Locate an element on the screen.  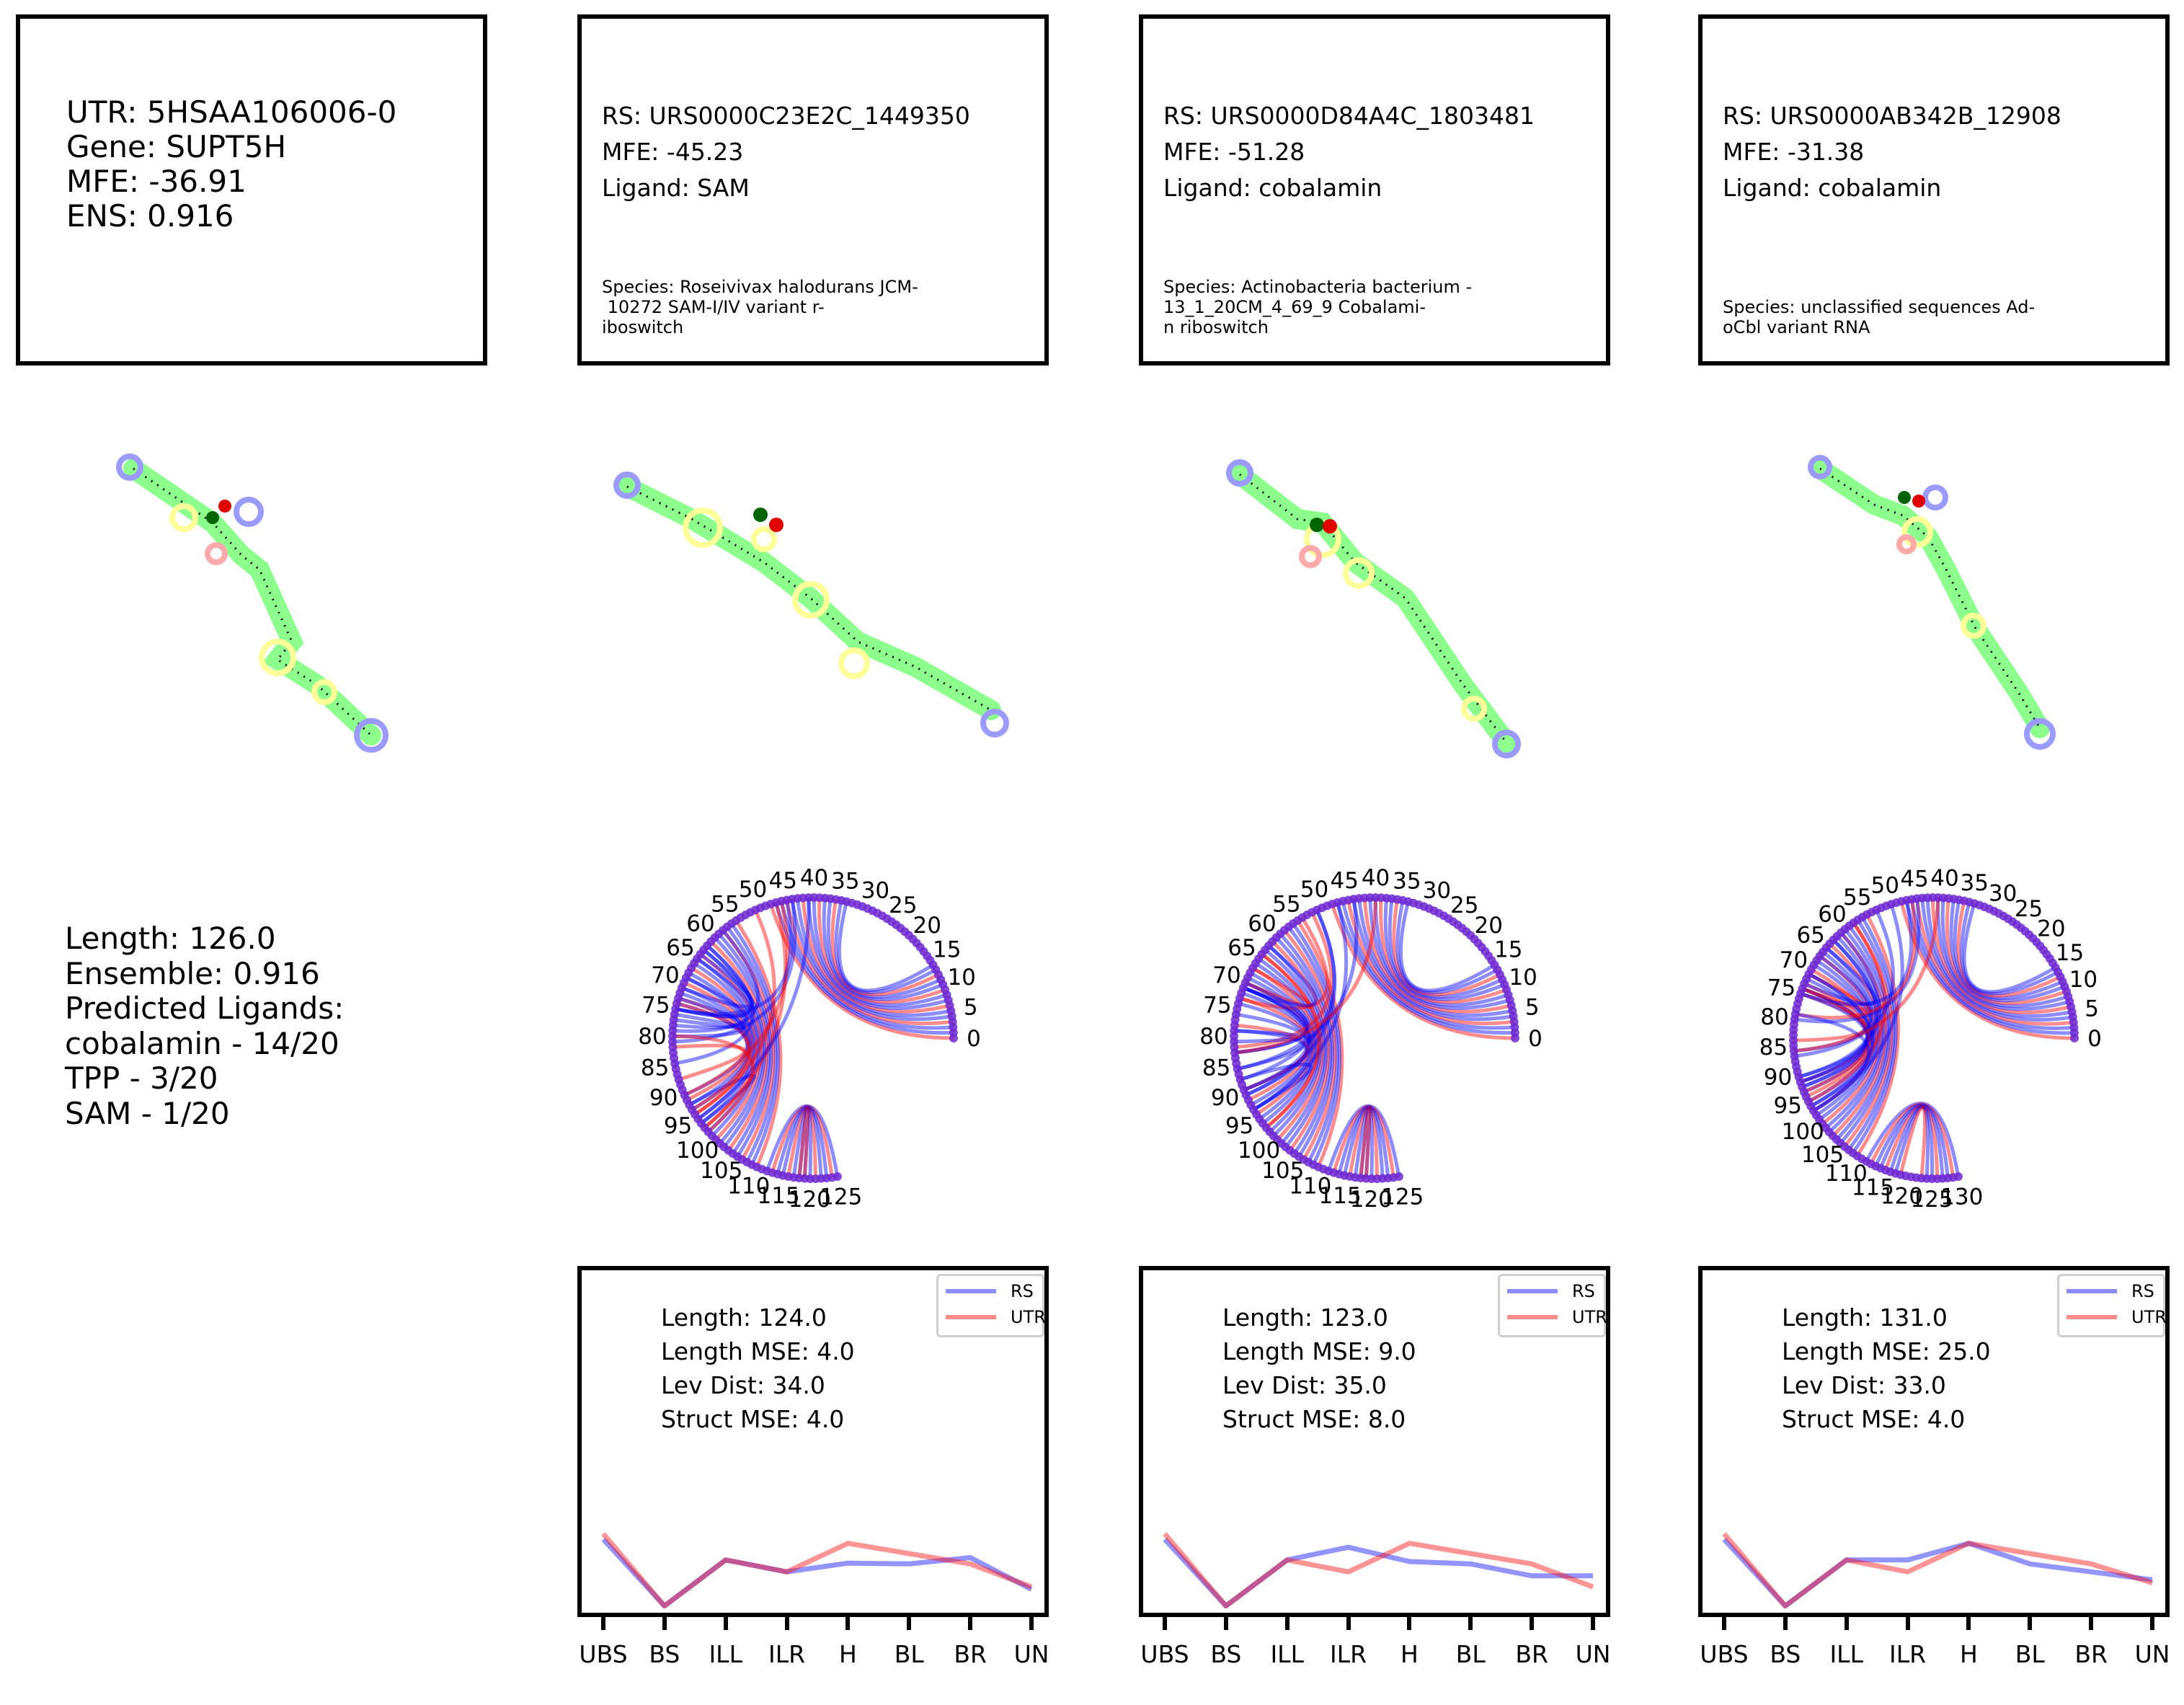
rs-mfe-text: MFE: -31.38 is located at coordinates (1794, 152).